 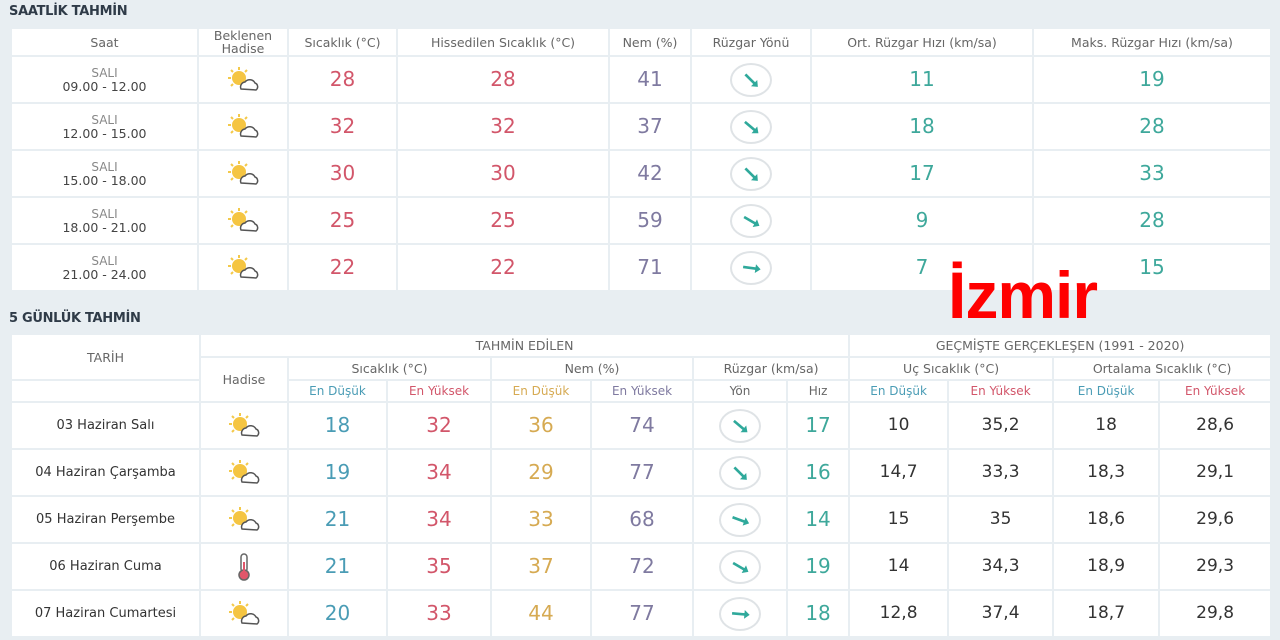 I want to click on temperature: 32, so click(x=342, y=126).